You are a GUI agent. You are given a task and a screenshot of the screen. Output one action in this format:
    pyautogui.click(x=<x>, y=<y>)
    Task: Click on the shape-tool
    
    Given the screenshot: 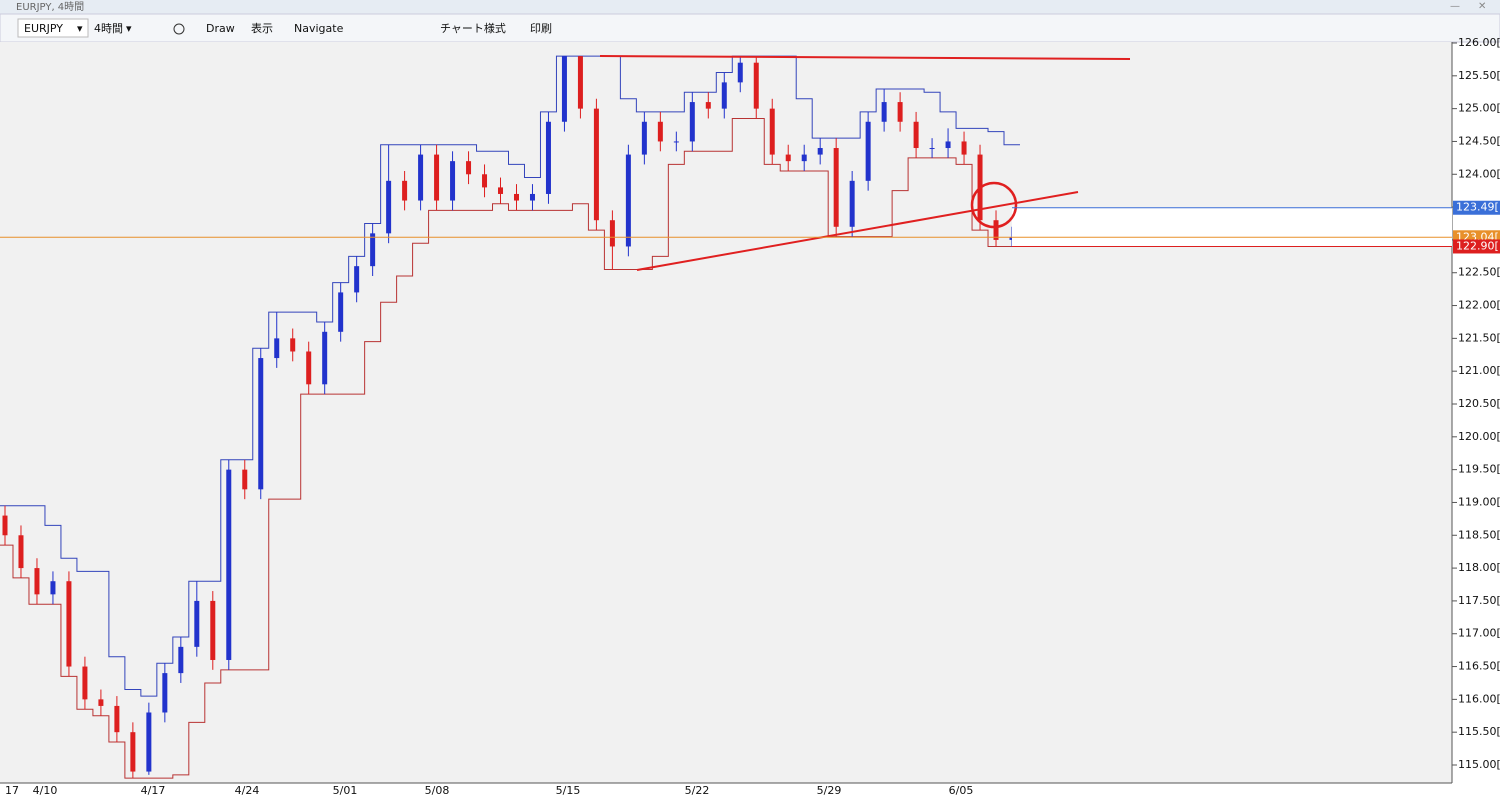 What is the action you would take?
    pyautogui.click(x=179, y=29)
    